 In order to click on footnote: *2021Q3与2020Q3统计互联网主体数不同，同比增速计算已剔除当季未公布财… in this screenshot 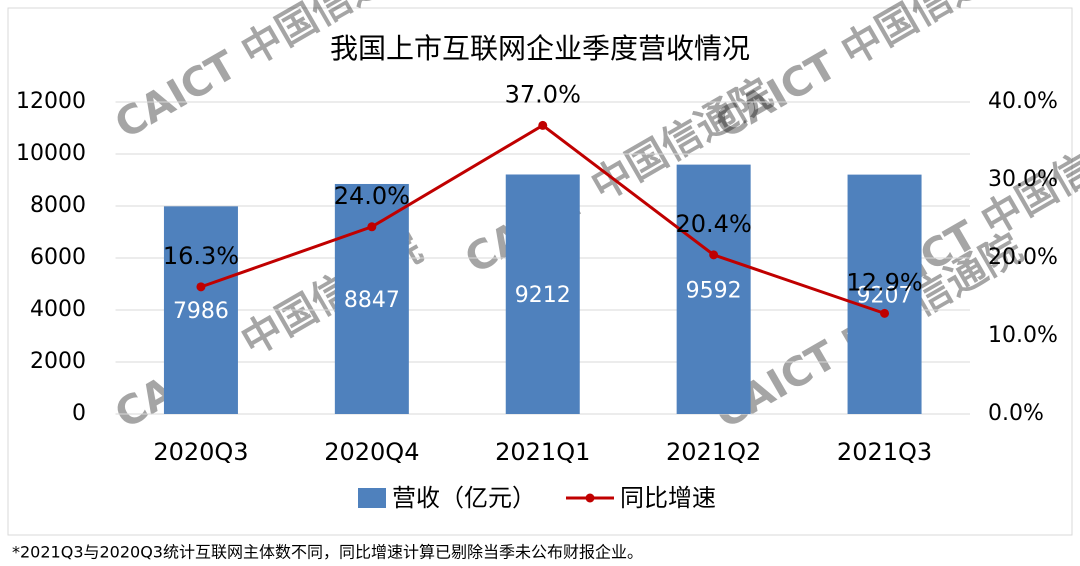, I will do `click(327, 552)`.